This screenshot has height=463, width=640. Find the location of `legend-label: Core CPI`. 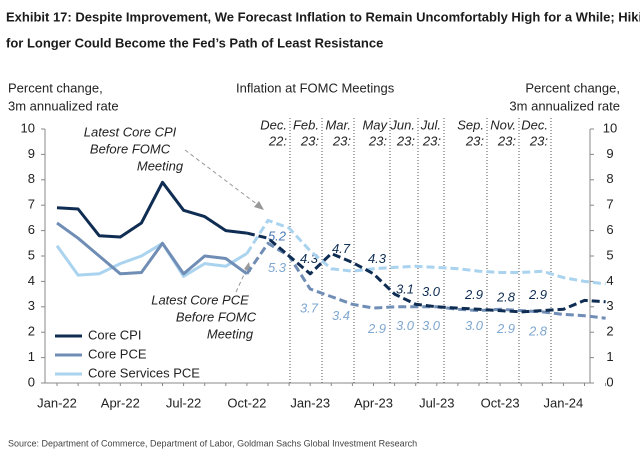

legend-label: Core CPI is located at coordinates (114, 334).